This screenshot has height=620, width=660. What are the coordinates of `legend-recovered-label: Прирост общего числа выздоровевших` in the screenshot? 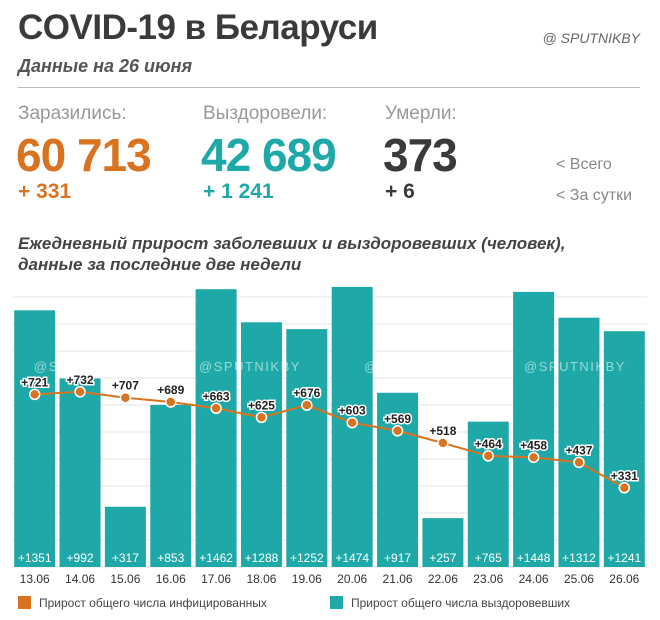 It's located at (461, 603).